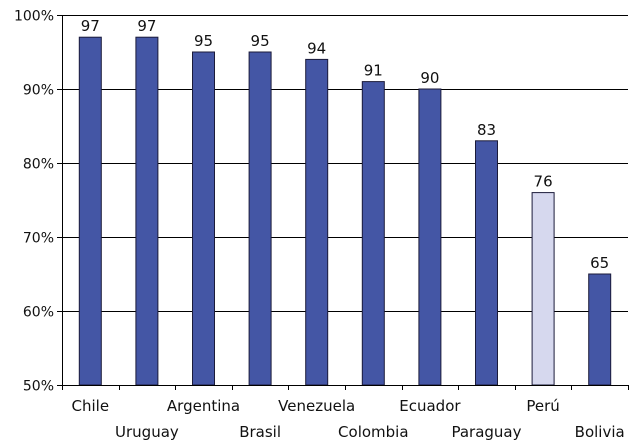  What do you see at coordinates (34, 202) in the screenshot?
I see `y-tick-labels: 50% 60% 70% 80% 90% 100%` at bounding box center [34, 202].